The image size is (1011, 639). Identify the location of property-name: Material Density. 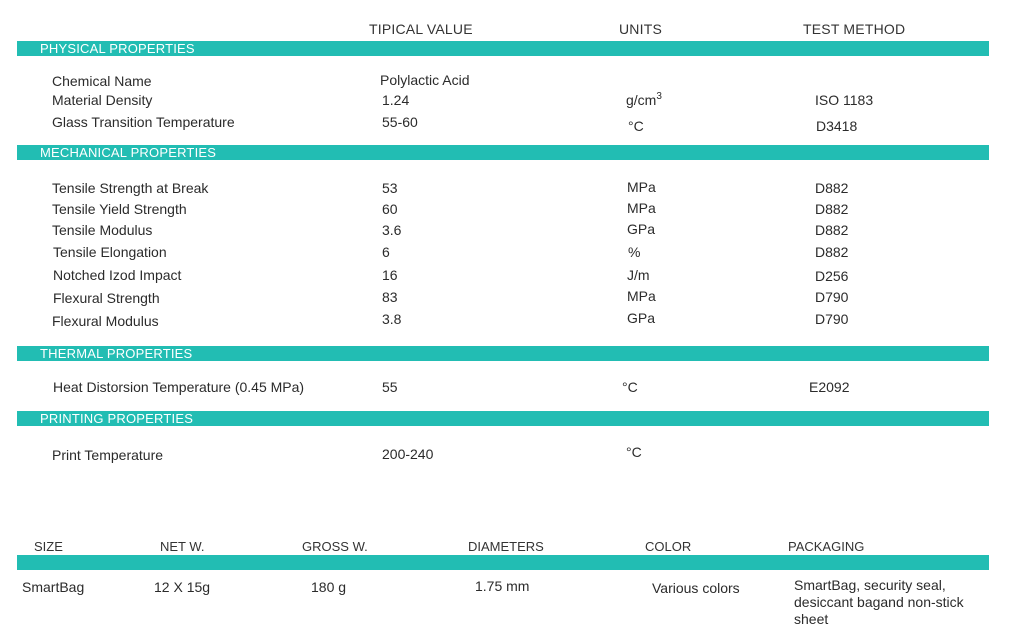
(102, 100).